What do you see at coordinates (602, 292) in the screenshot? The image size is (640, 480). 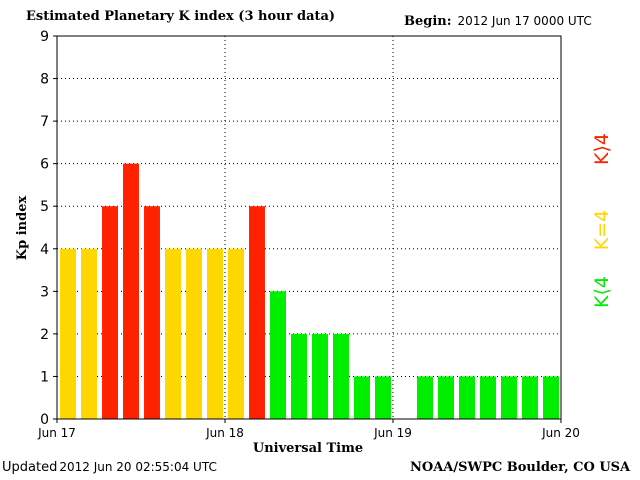 I see `legend-less: K⟨4` at bounding box center [602, 292].